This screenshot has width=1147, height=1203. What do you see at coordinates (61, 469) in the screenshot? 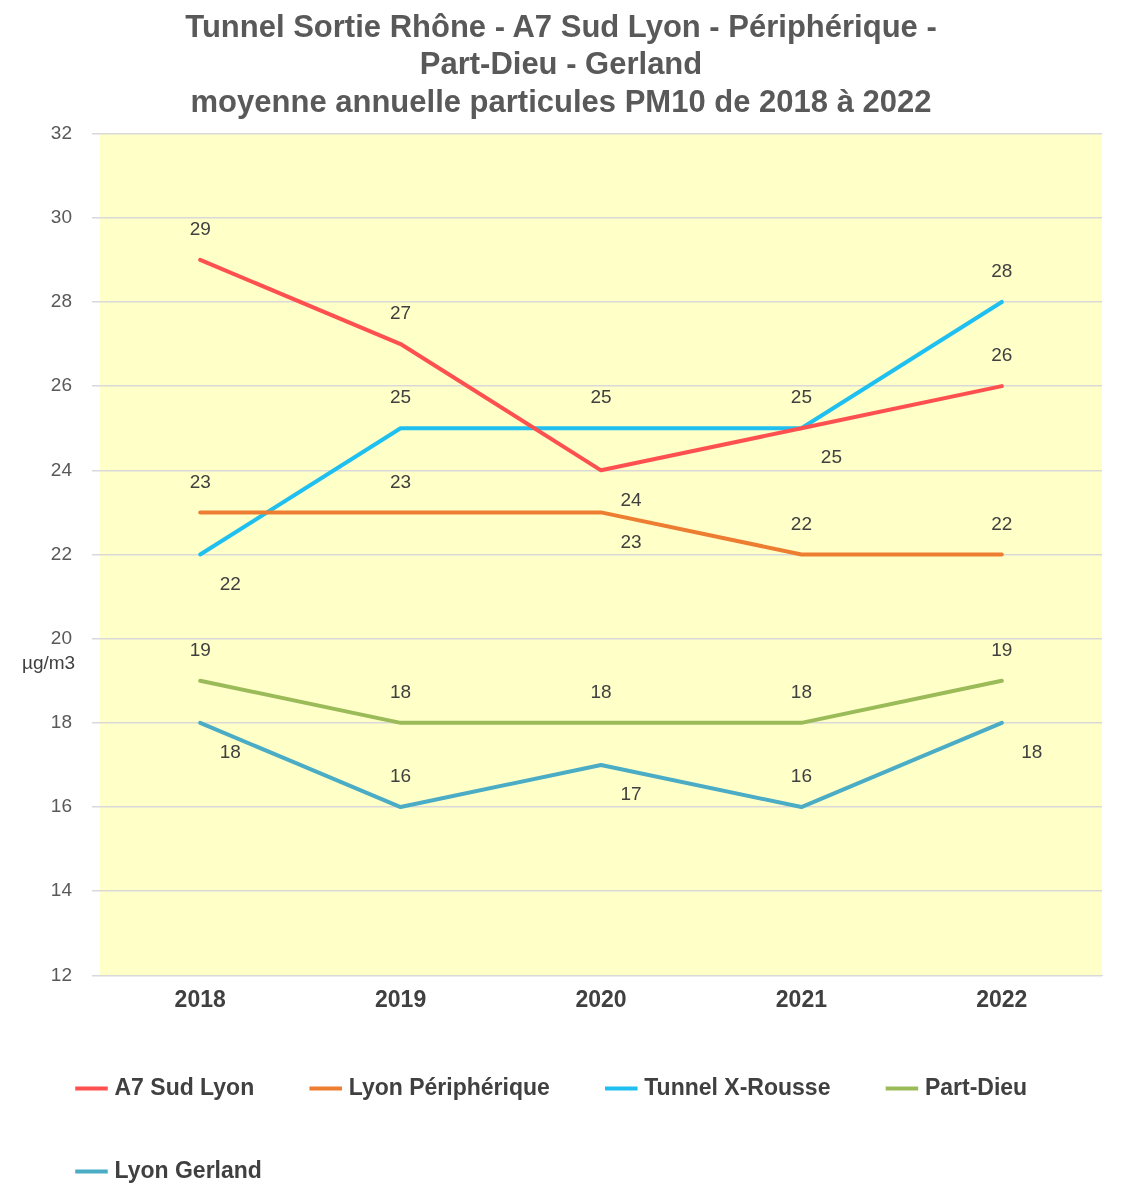
I see `y-tick-label: 24` at bounding box center [61, 469].